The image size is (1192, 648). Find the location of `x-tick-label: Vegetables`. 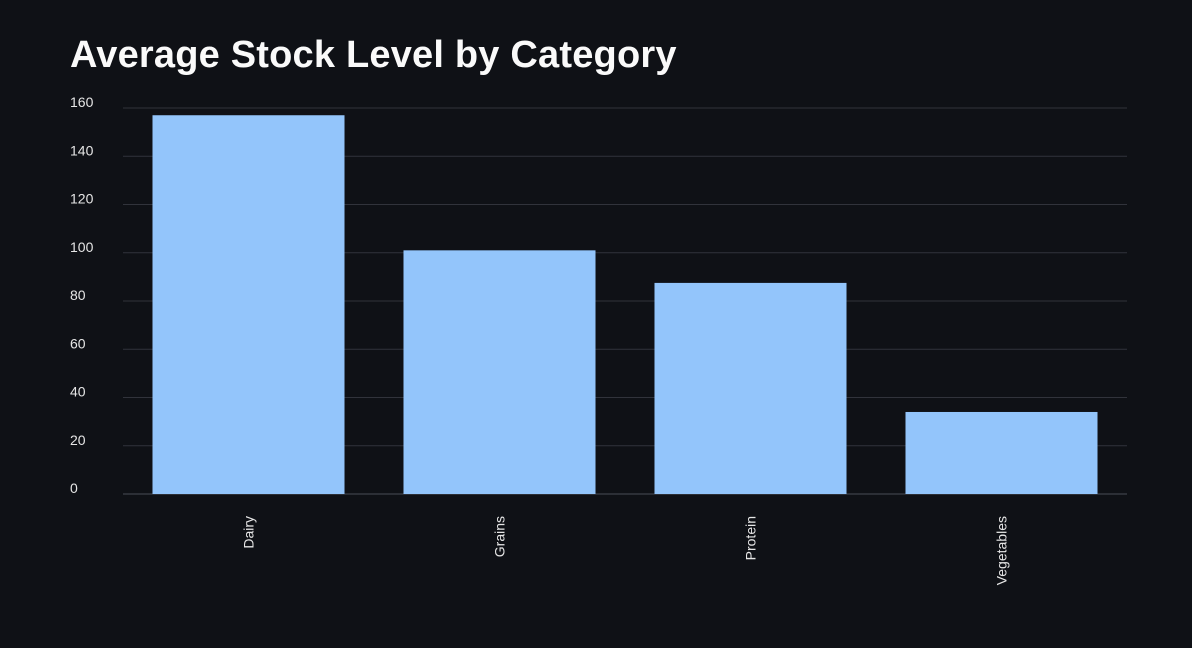

x-tick-label: Vegetables is located at coordinates (1002, 550).